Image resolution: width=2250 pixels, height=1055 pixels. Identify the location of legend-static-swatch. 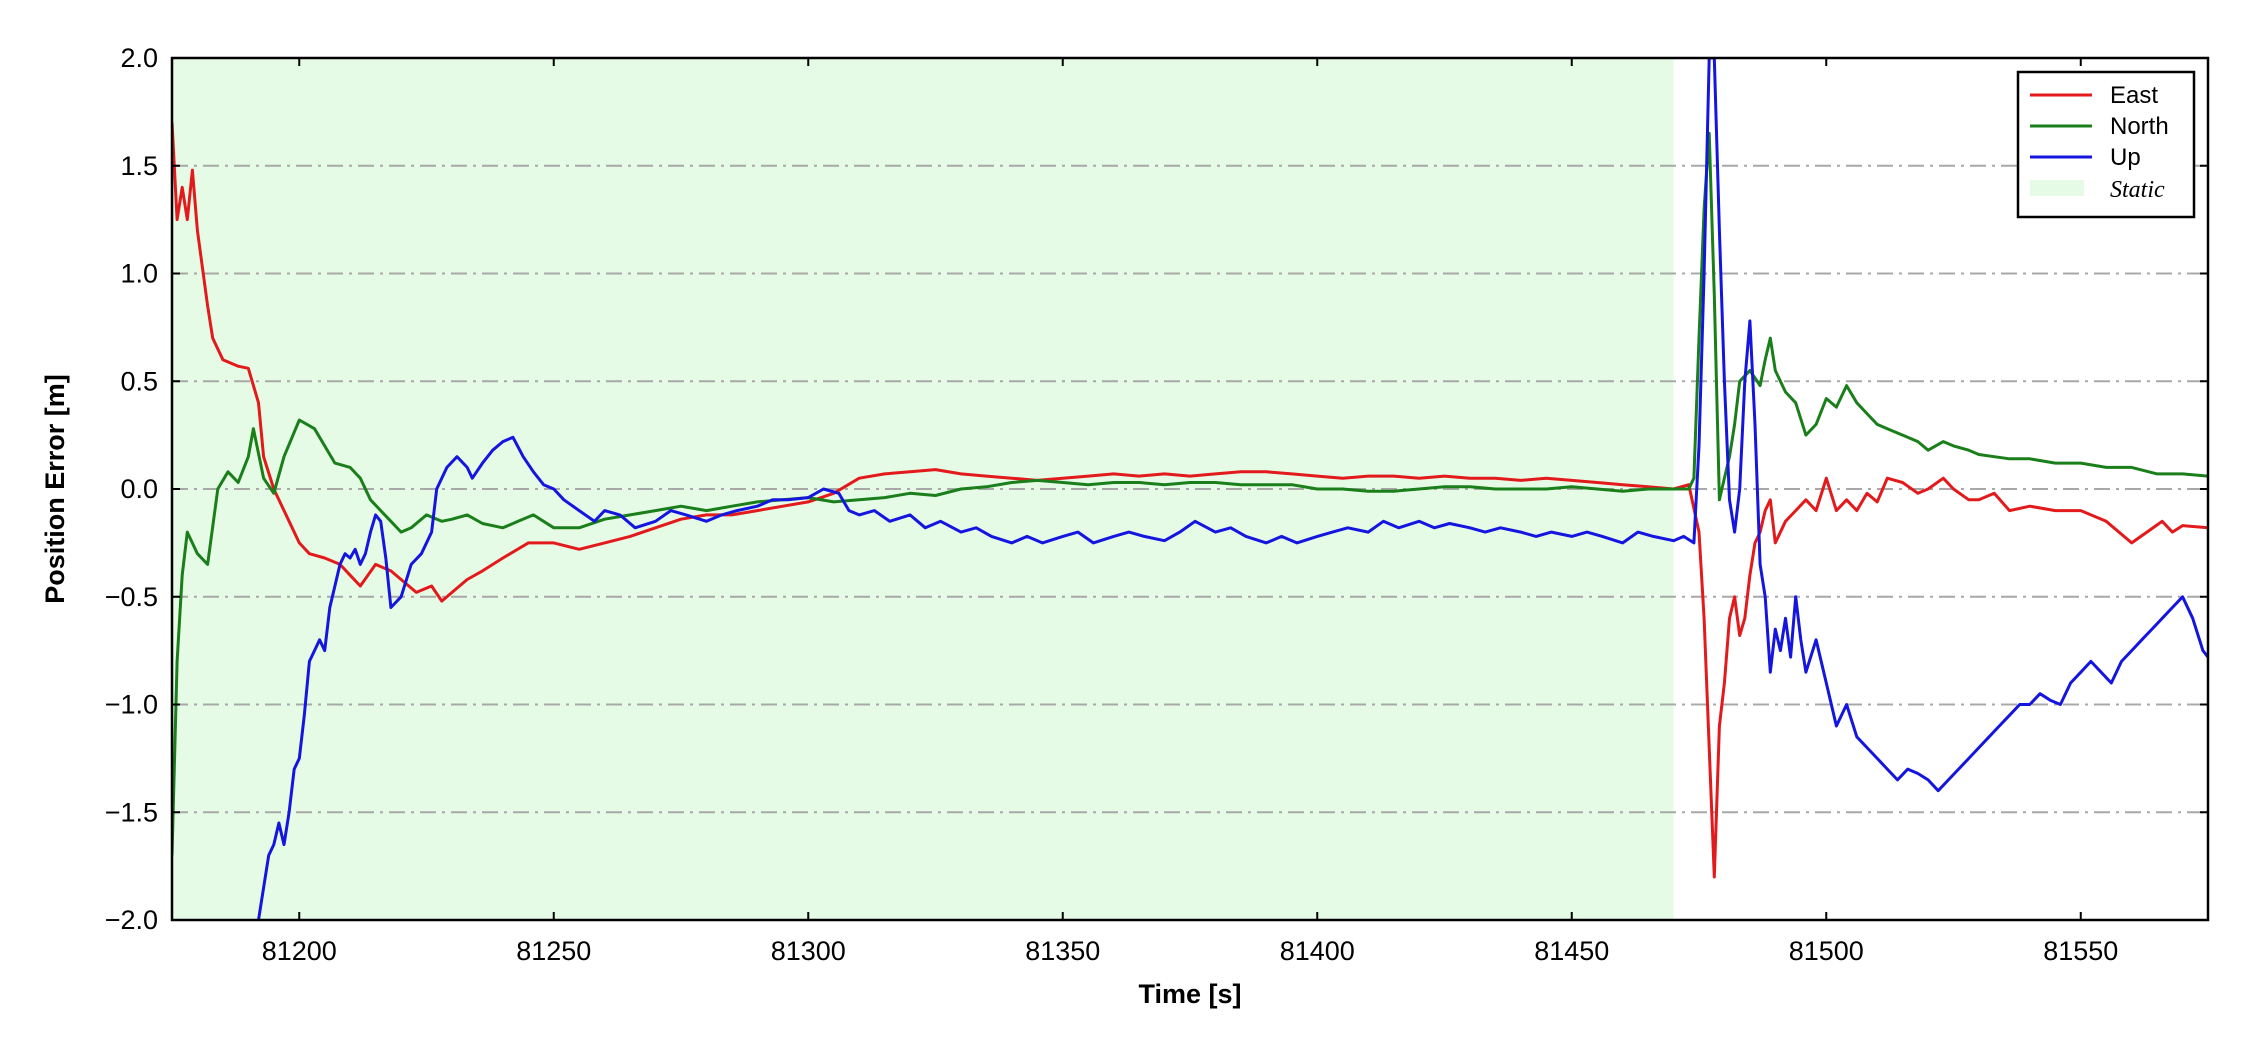
(2057, 188).